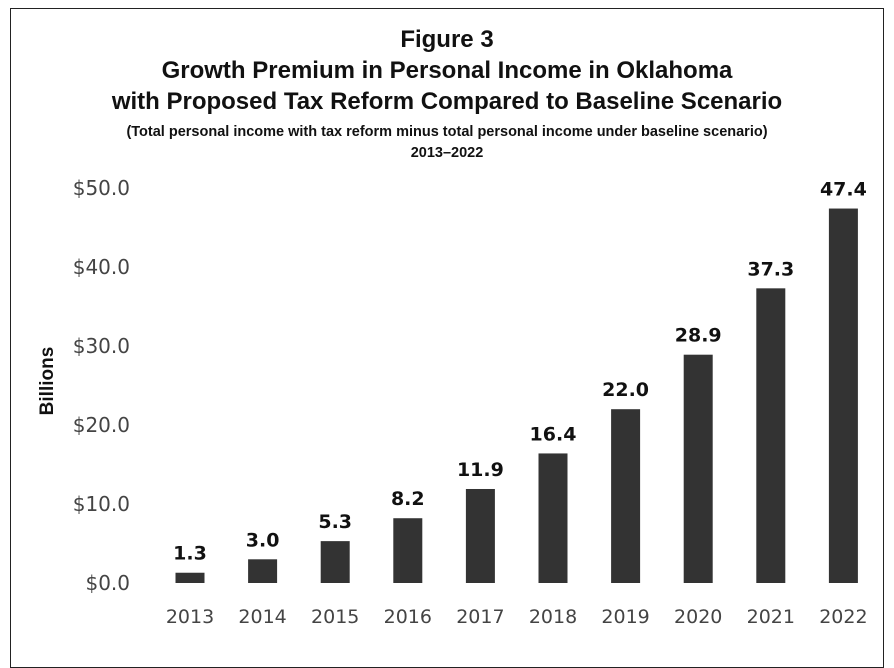  I want to click on chart-date-range: 2013–2022, so click(447, 153).